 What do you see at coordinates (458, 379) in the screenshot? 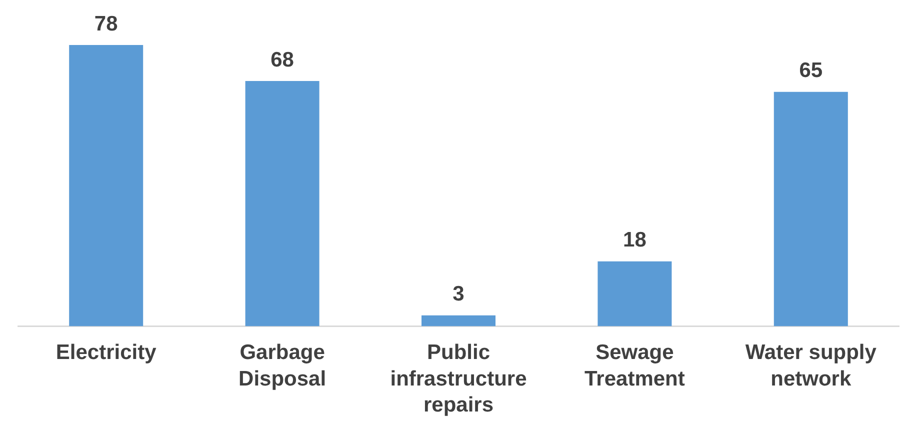
I see `x-tick-label: Public infrastructure repairs` at bounding box center [458, 379].